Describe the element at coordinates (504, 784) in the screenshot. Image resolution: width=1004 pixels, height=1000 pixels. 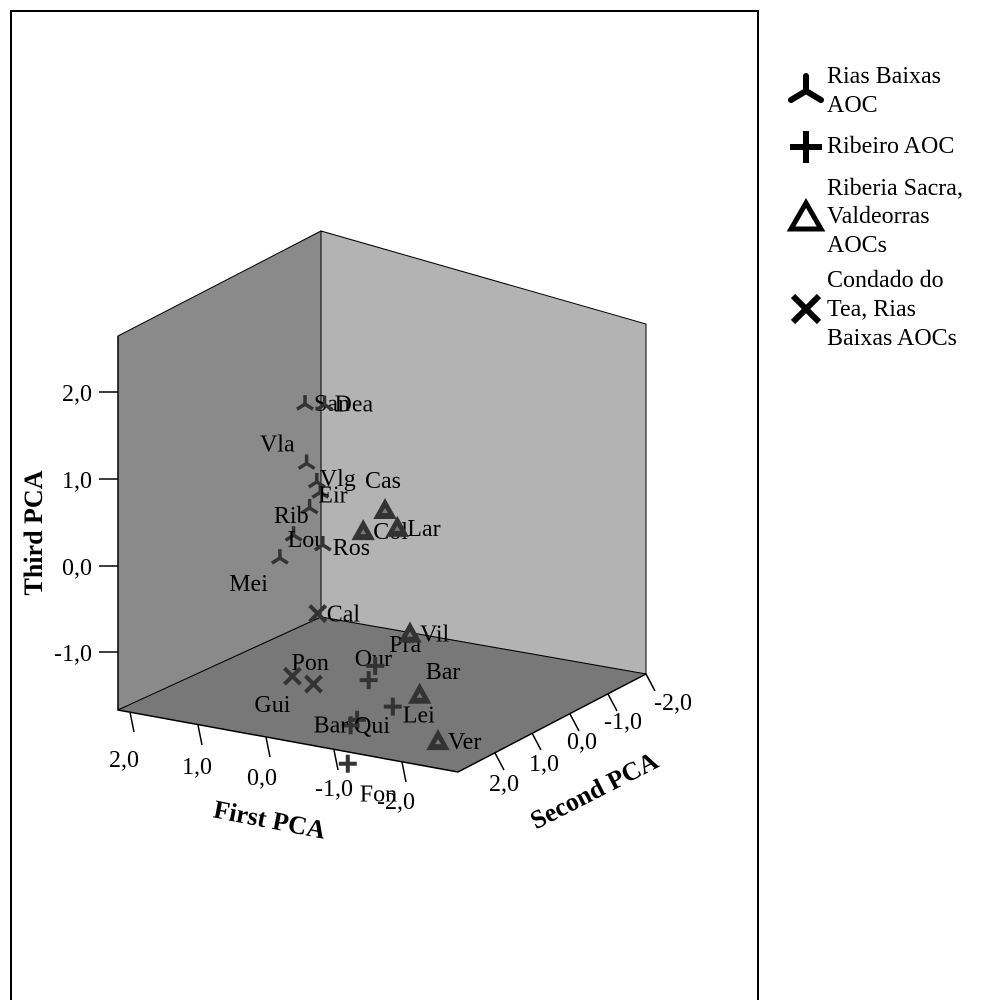
I see `y-tick-label: 2,0` at that location.